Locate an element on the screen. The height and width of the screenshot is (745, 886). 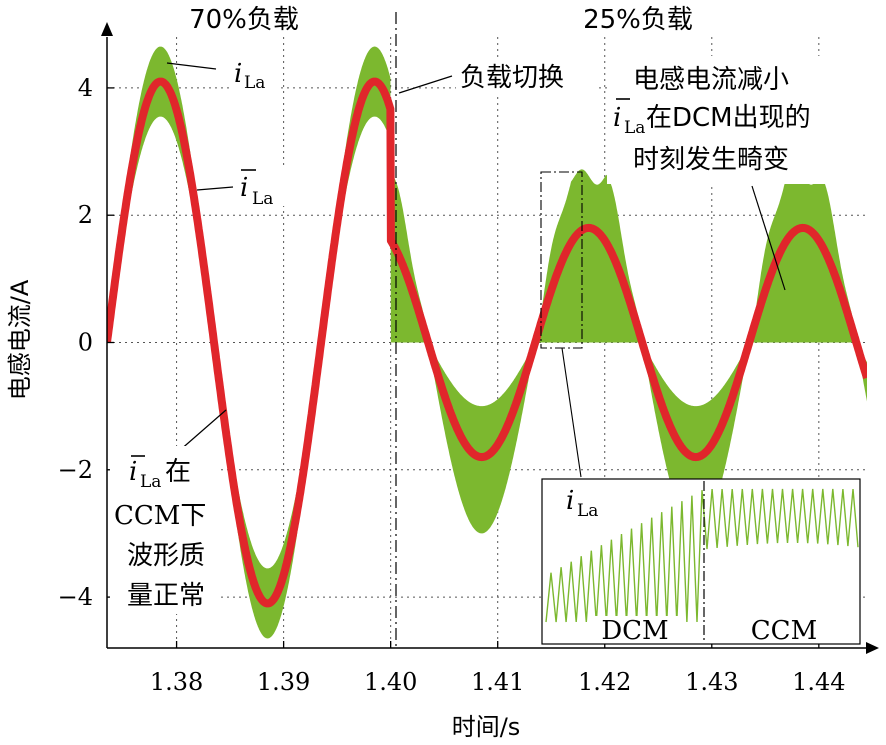
y-axis-arrow is located at coordinates (107, 29).